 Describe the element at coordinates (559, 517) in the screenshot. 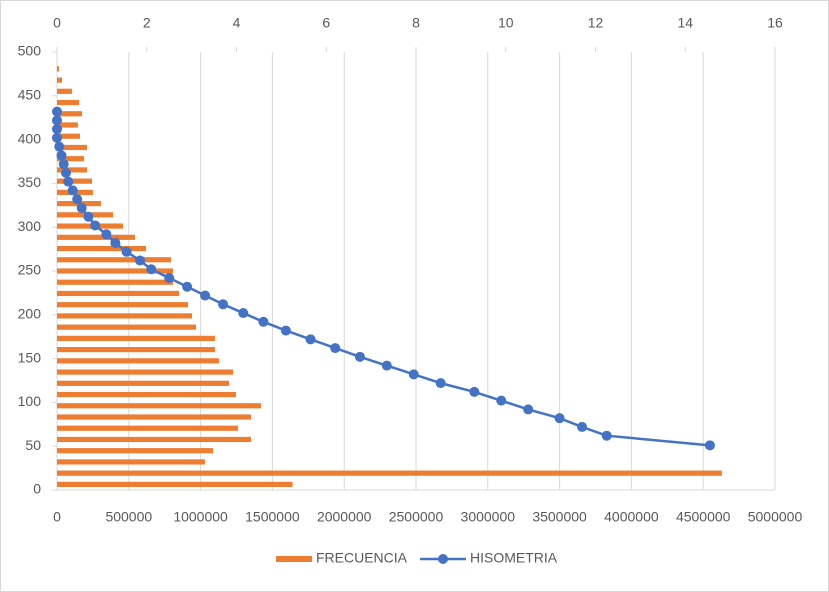

I see `x-tick-label: 3500000` at that location.